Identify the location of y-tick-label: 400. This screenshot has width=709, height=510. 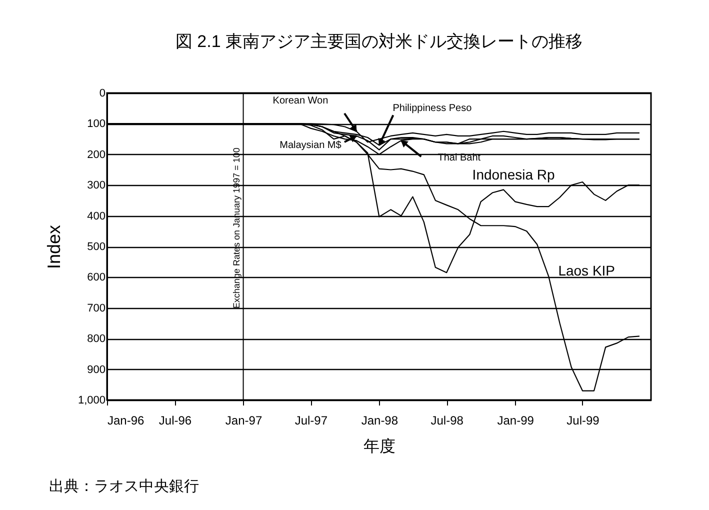
(96, 216).